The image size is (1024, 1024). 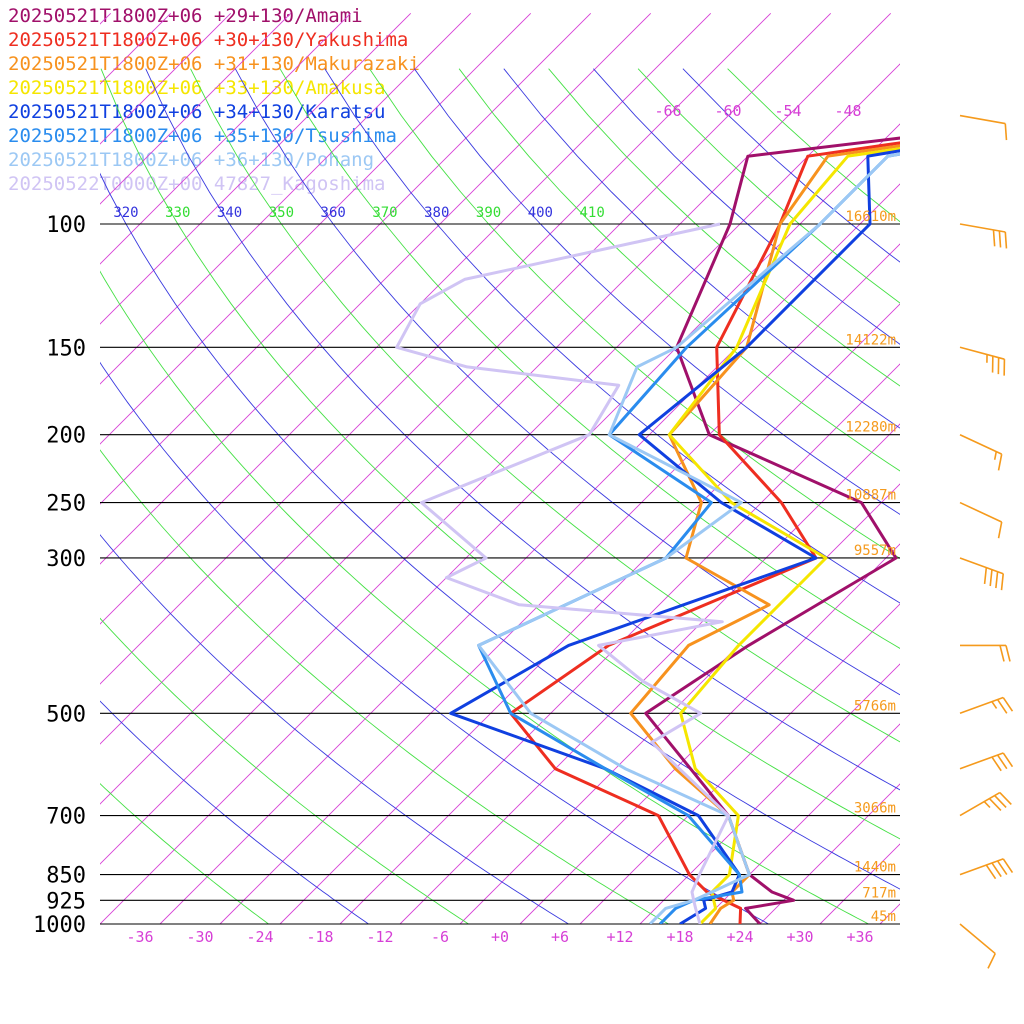 What do you see at coordinates (739, 937) in the screenshot?
I see `temperature-tick-label: +24` at bounding box center [739, 937].